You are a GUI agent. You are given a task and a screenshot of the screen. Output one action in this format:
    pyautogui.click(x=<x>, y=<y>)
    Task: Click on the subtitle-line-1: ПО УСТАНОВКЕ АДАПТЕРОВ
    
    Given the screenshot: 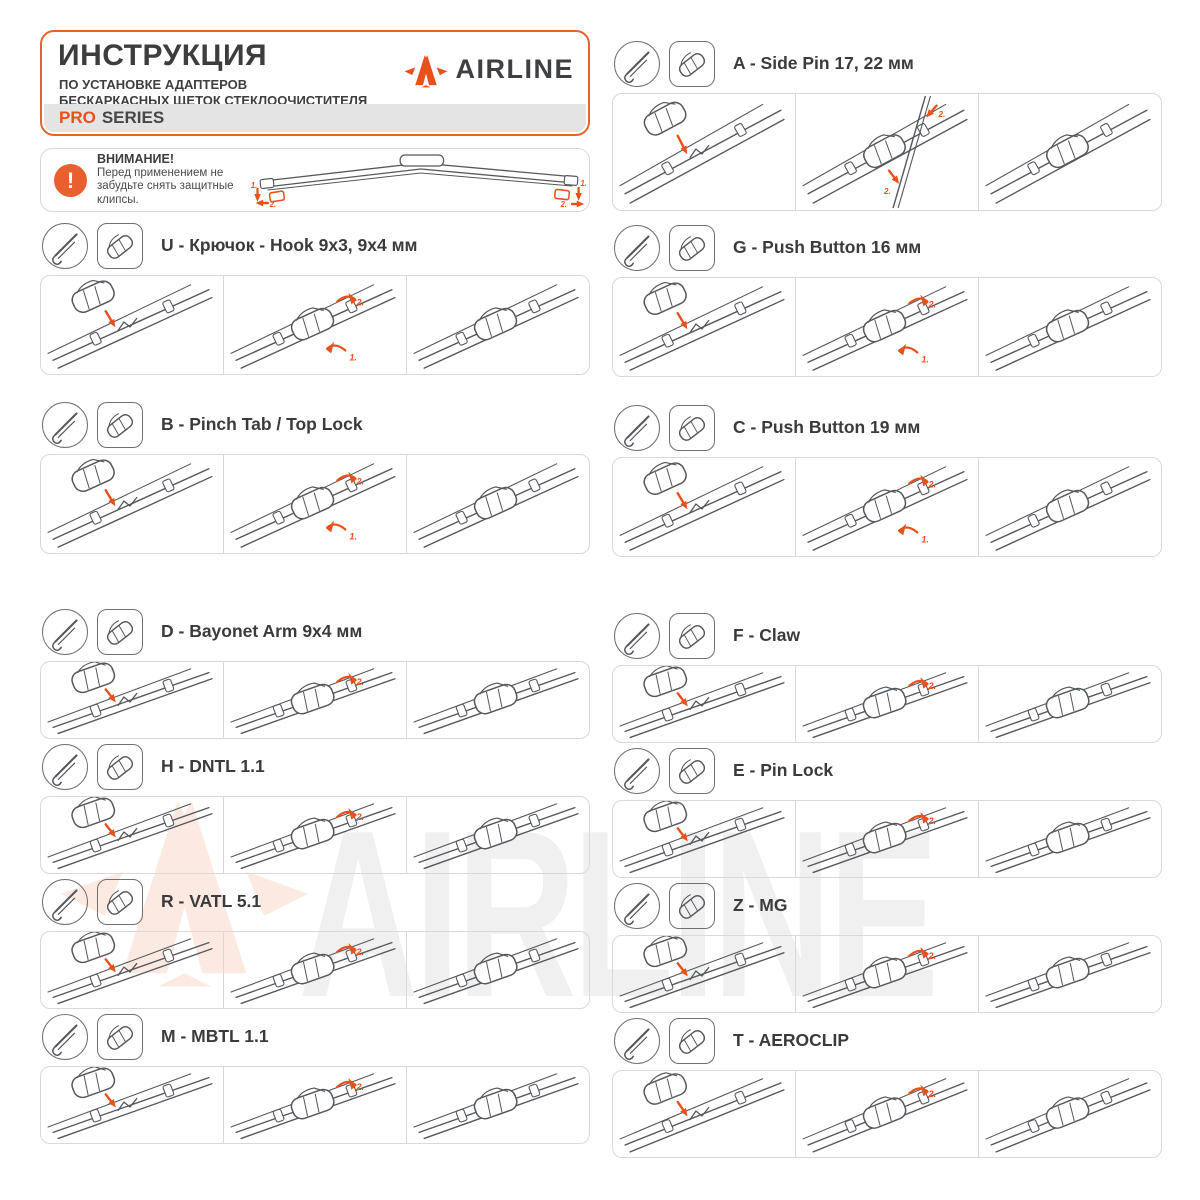 What is the action you would take?
    pyautogui.click(x=153, y=84)
    